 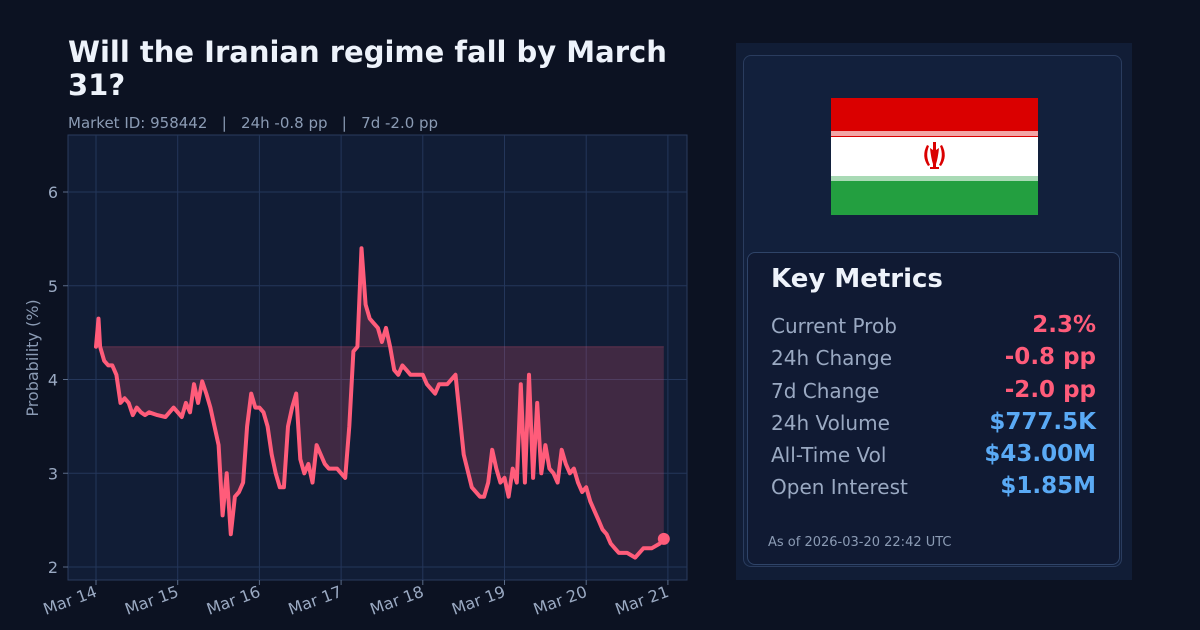 I want to click on metric-value: $43.00M, so click(x=1040, y=454).